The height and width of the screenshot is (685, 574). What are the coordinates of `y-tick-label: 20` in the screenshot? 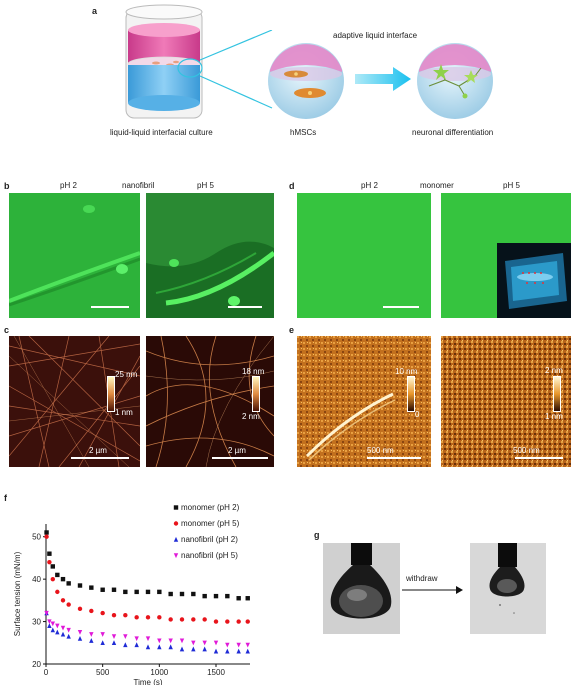 It's located at (36, 664).